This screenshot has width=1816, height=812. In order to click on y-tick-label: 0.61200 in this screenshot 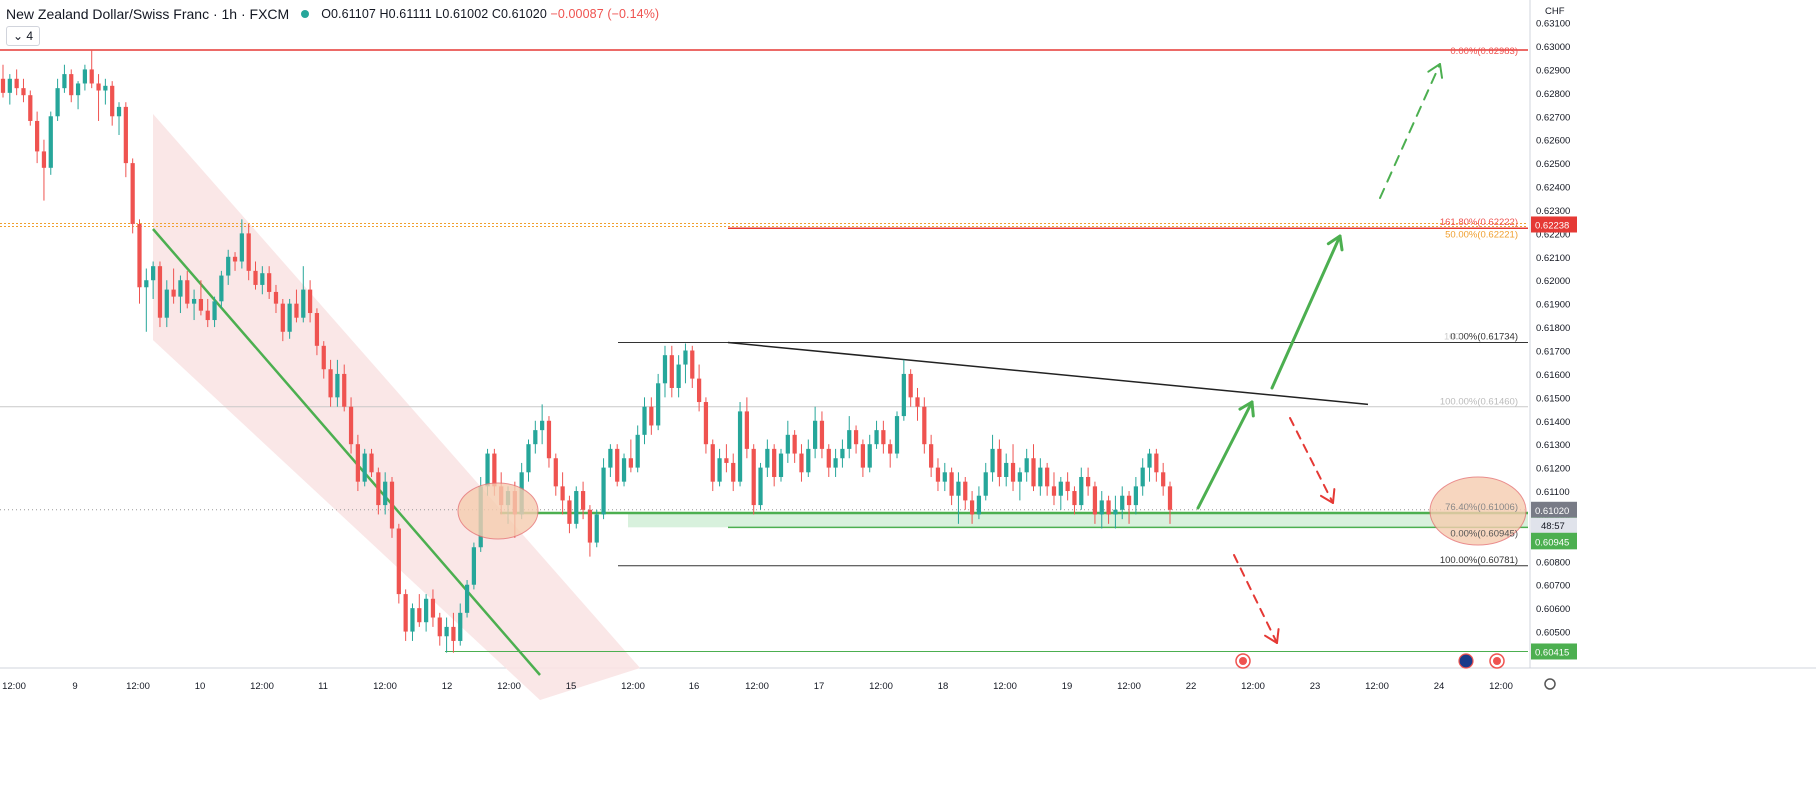, I will do `click(1553, 469)`.